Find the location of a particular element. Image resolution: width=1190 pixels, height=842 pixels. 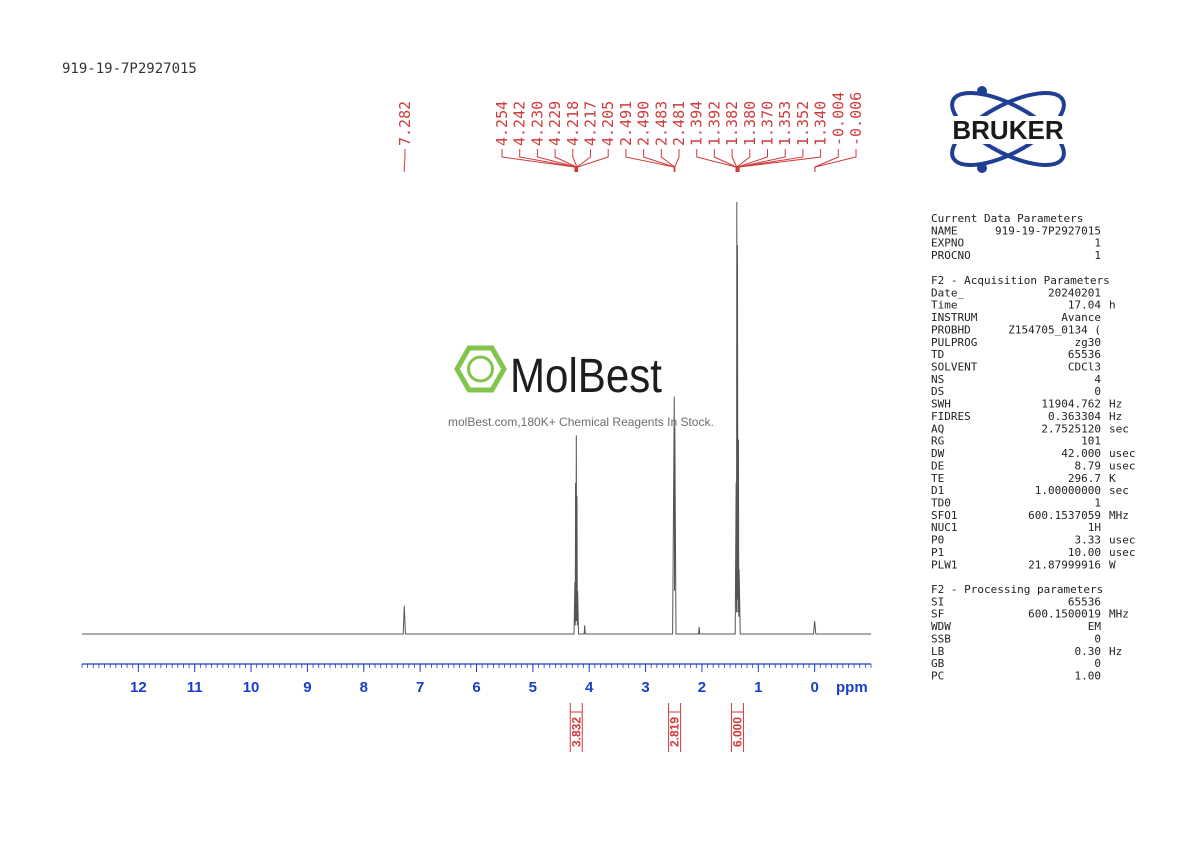

param-value: 600.1500019 is located at coordinates (1064, 614).